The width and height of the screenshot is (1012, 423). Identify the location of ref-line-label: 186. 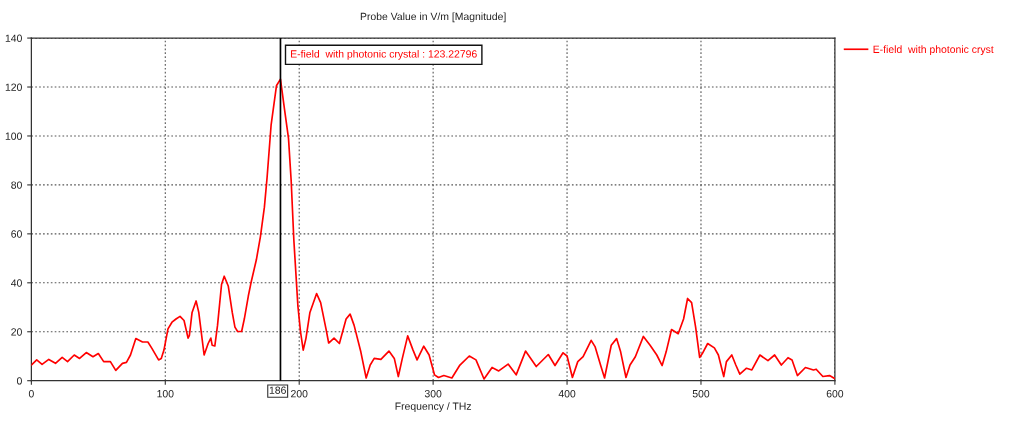
(277, 390).